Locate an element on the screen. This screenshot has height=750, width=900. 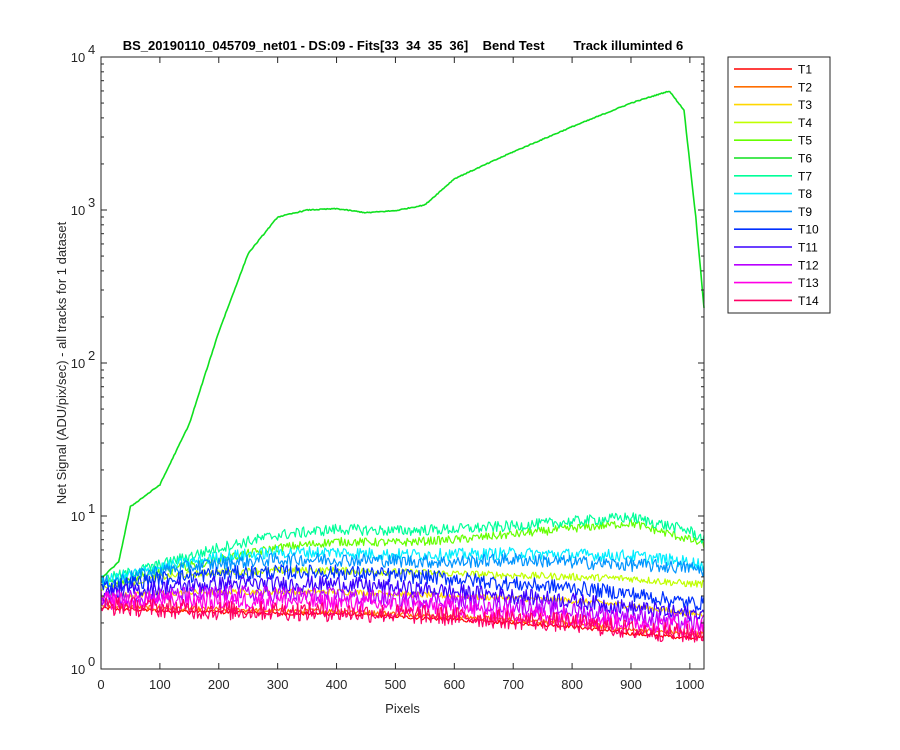
legend-label-t2: T2 is located at coordinates (805, 87).